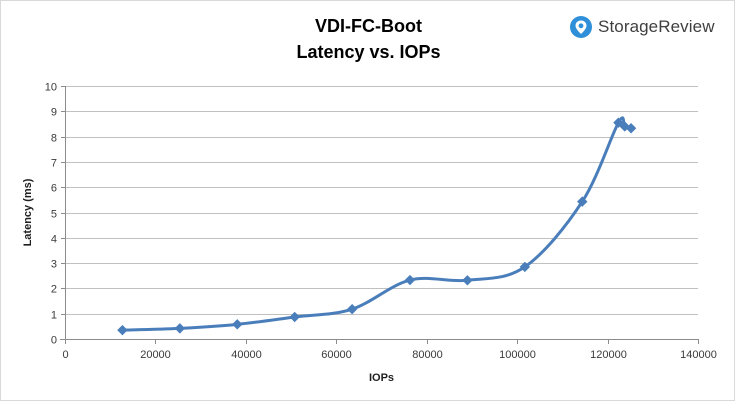 This screenshot has width=735, height=401. I want to click on x-tick-label: 140000, so click(698, 355).